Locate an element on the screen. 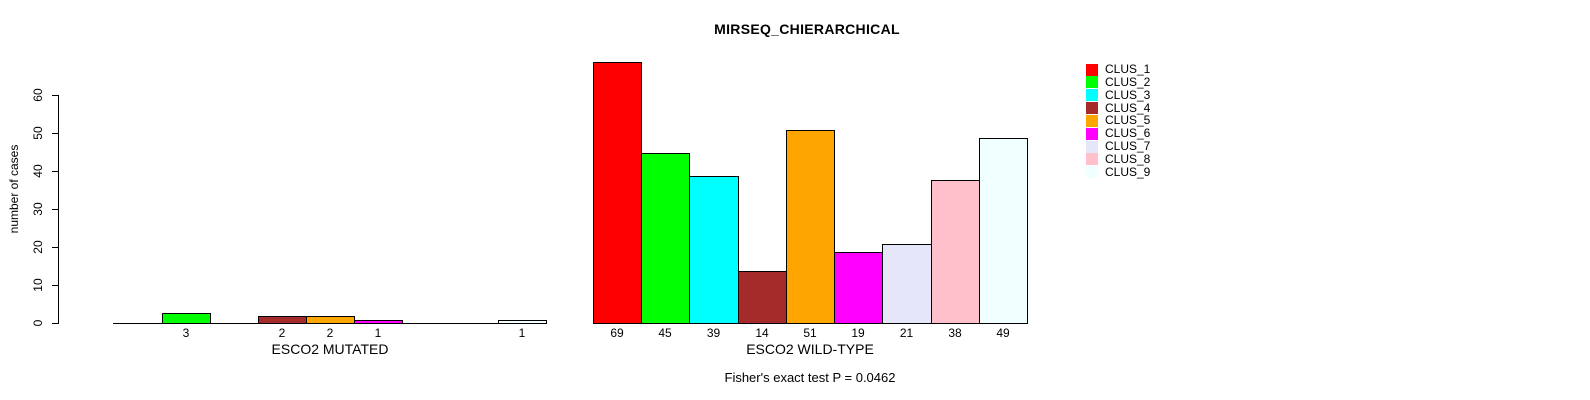 The width and height of the screenshot is (1590, 400). legend-label: CLUS_7 is located at coordinates (1128, 146).